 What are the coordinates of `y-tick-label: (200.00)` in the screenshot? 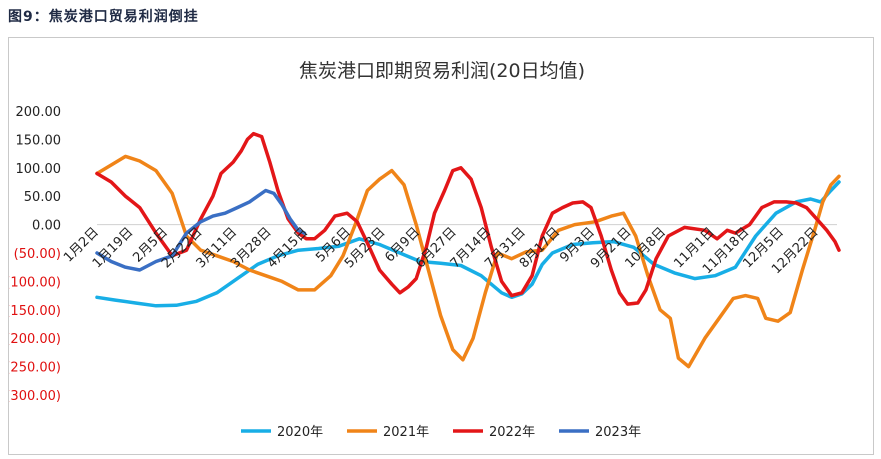 It's located at (35, 339).